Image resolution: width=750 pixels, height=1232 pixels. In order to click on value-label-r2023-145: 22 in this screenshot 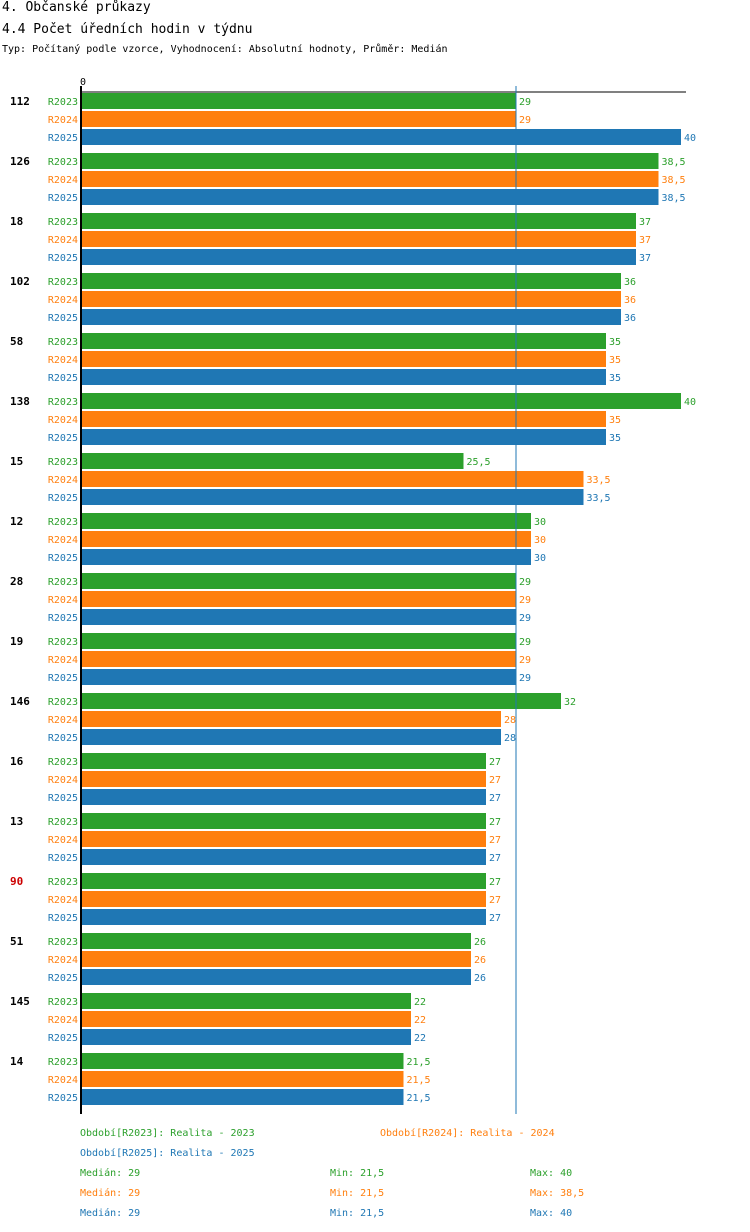, I will do `click(420, 1002)`.